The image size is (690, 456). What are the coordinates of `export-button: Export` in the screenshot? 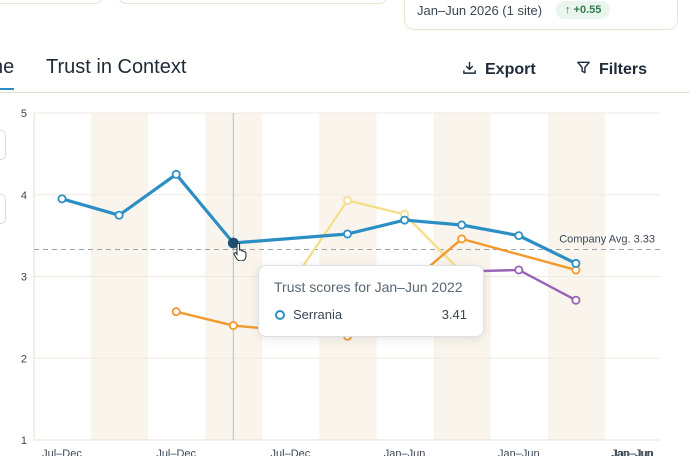 It's located at (499, 70).